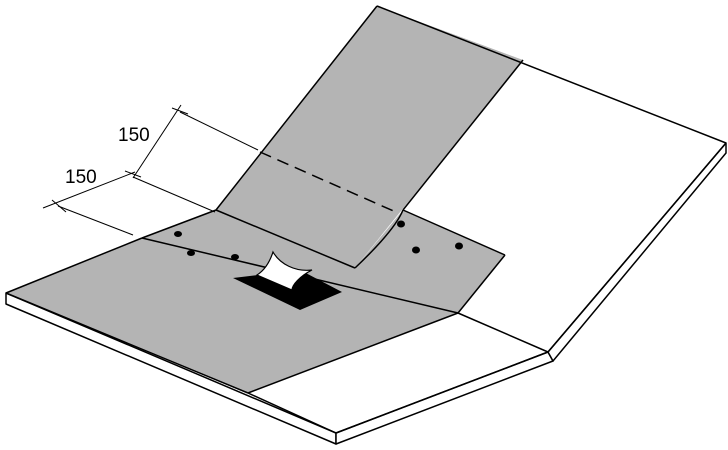  What do you see at coordinates (74, 265) in the screenshot?
I see `lower-board-outline` at bounding box center [74, 265].